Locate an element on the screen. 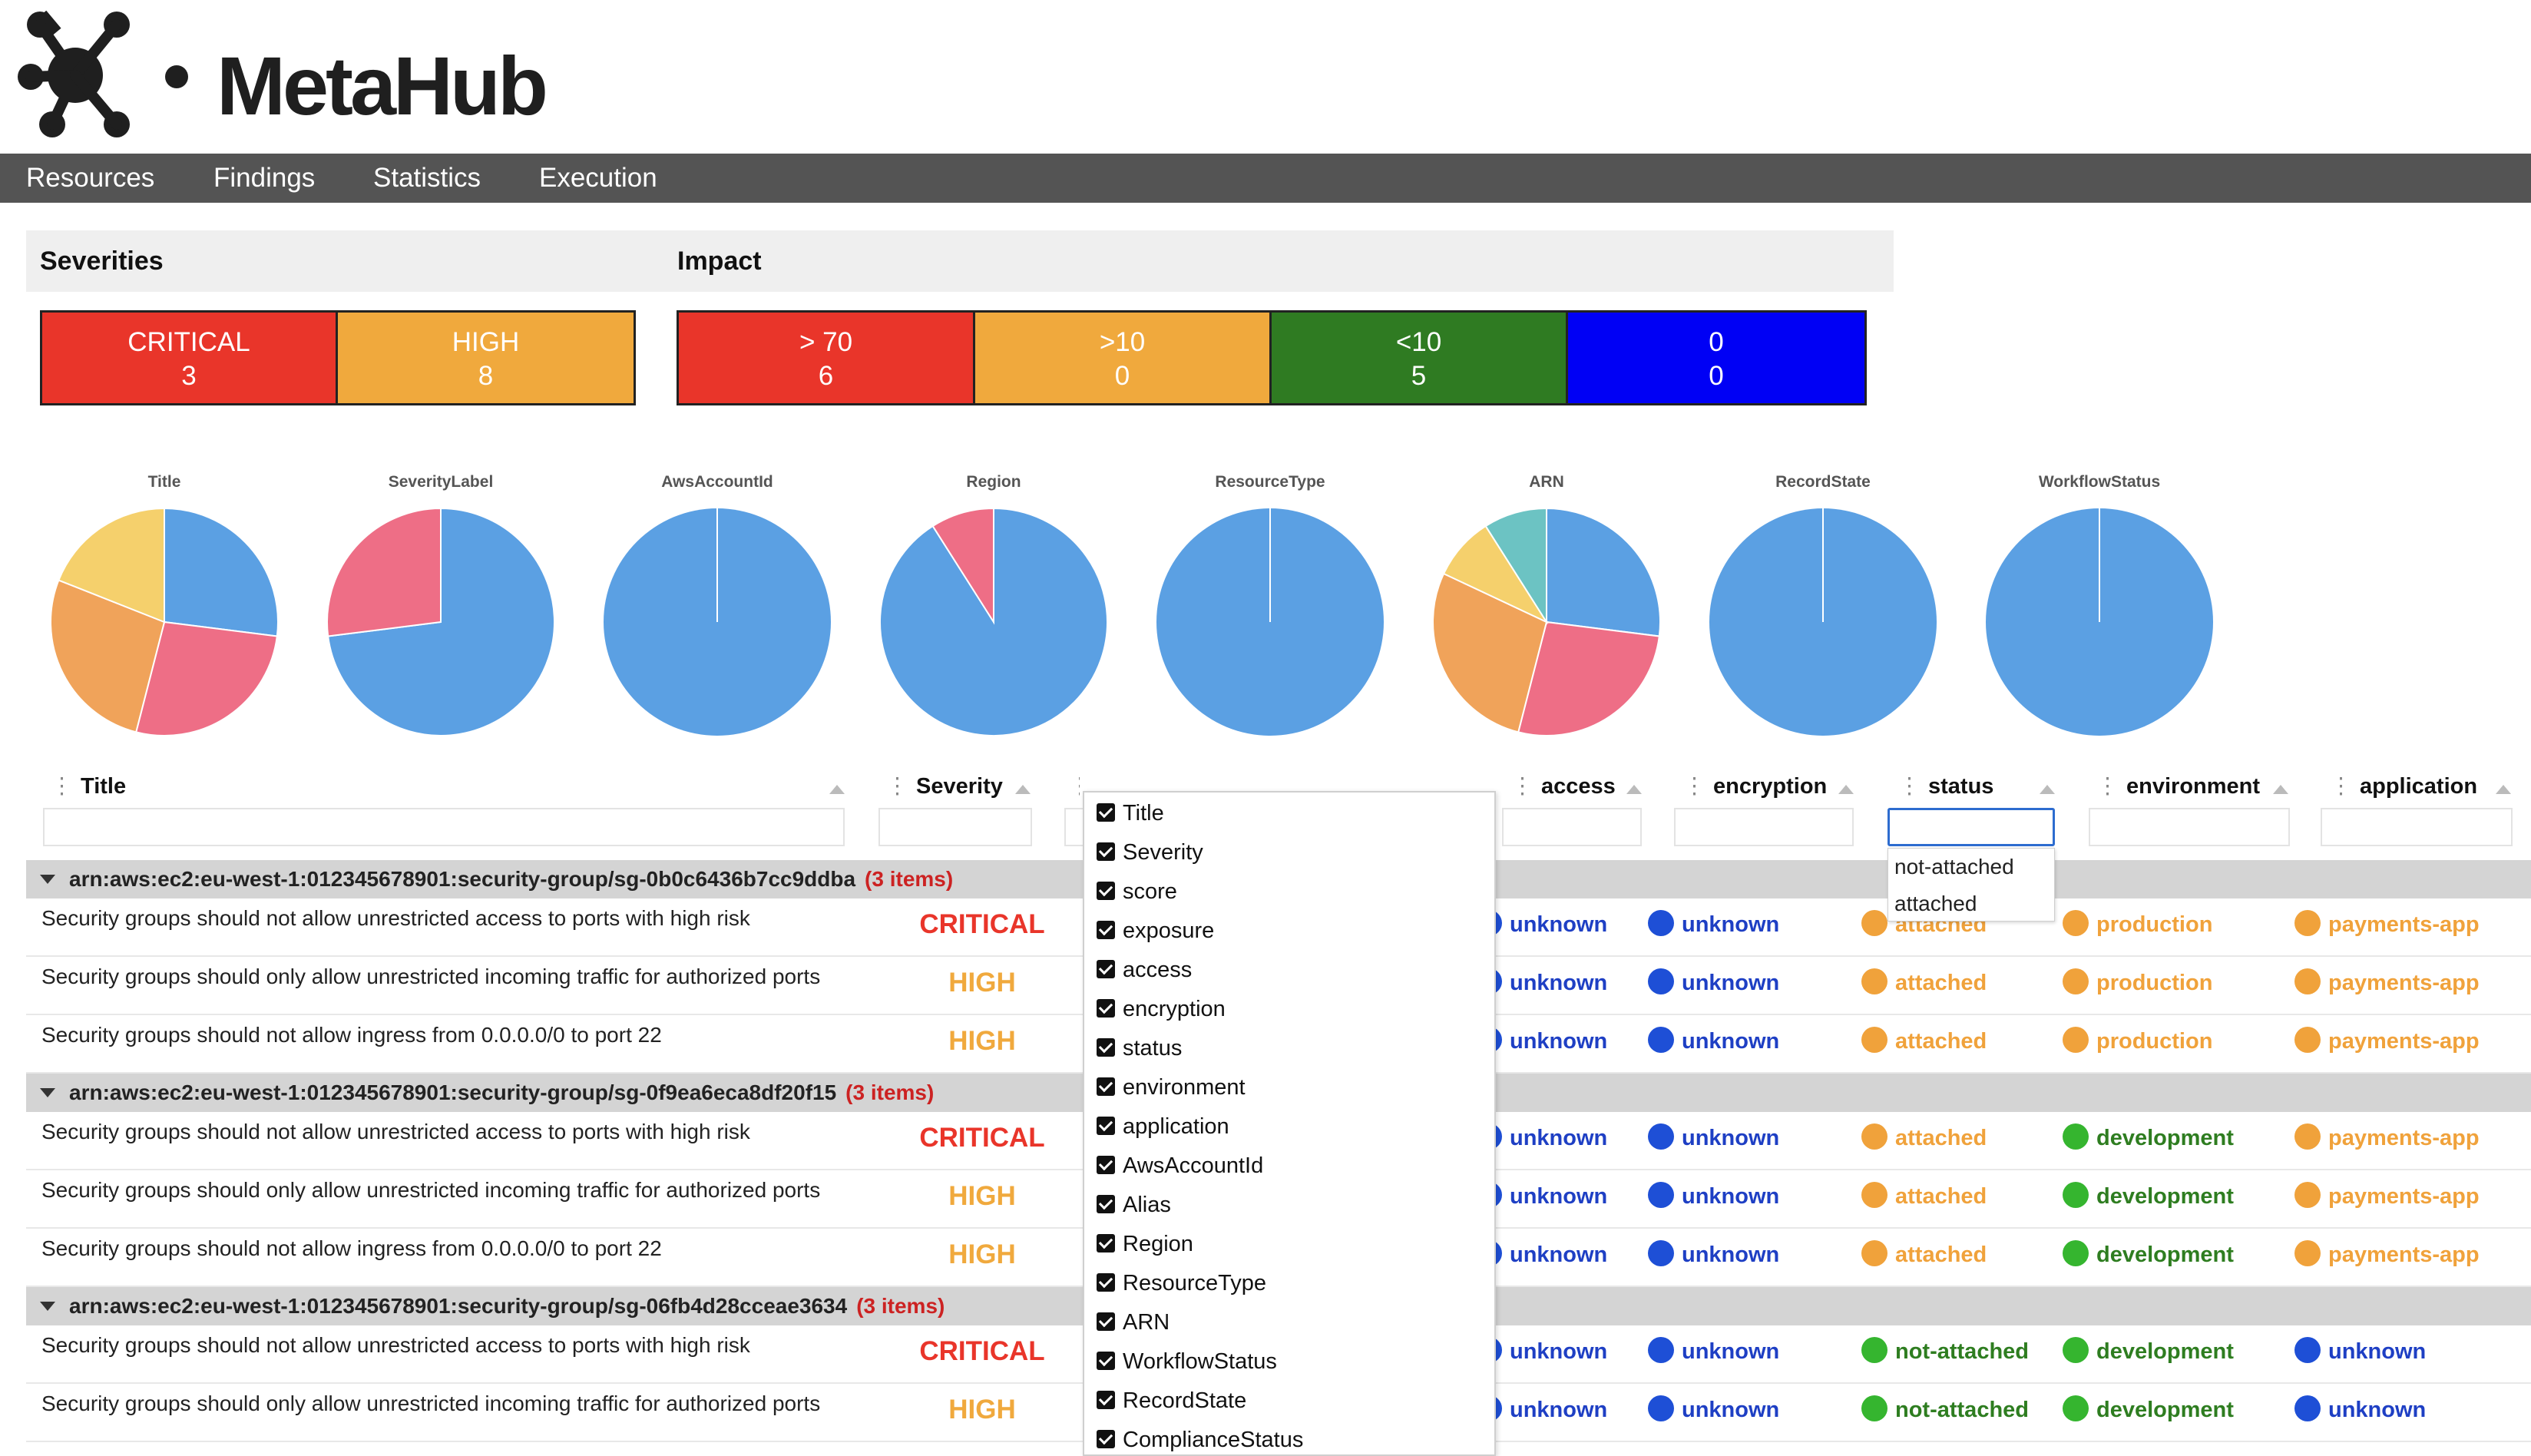 Image resolution: width=2531 pixels, height=1456 pixels. sort-title-icon is located at coordinates (837, 789).